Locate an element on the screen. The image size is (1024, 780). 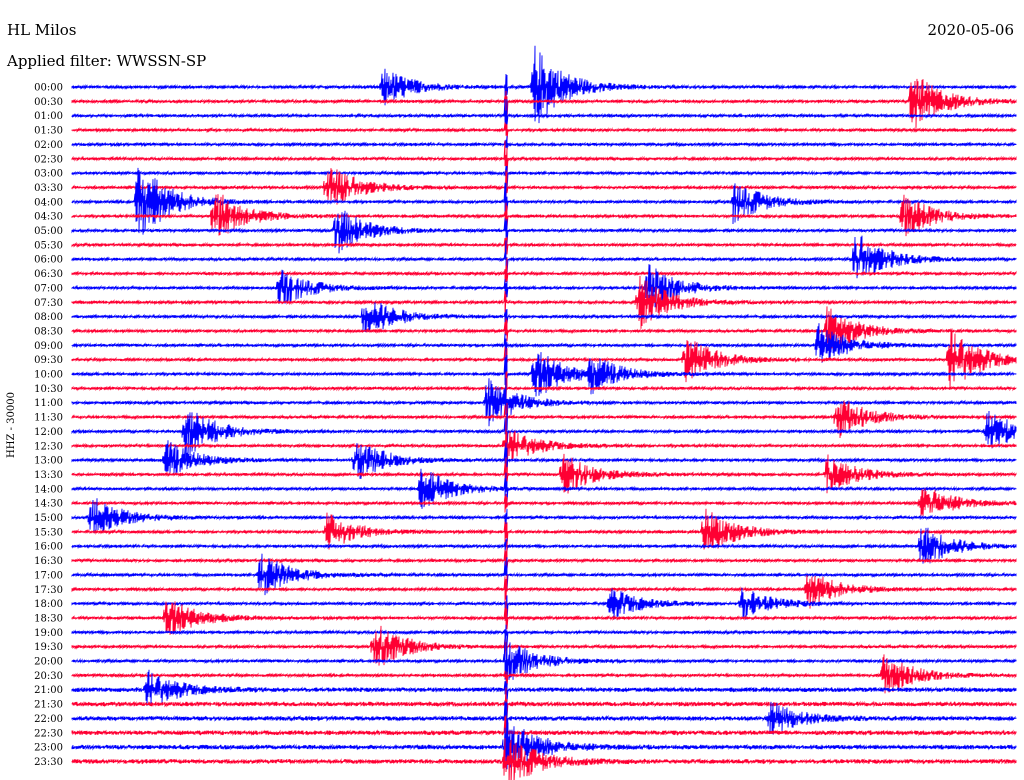
tick-label: 11:30 is located at coordinates (48, 418).